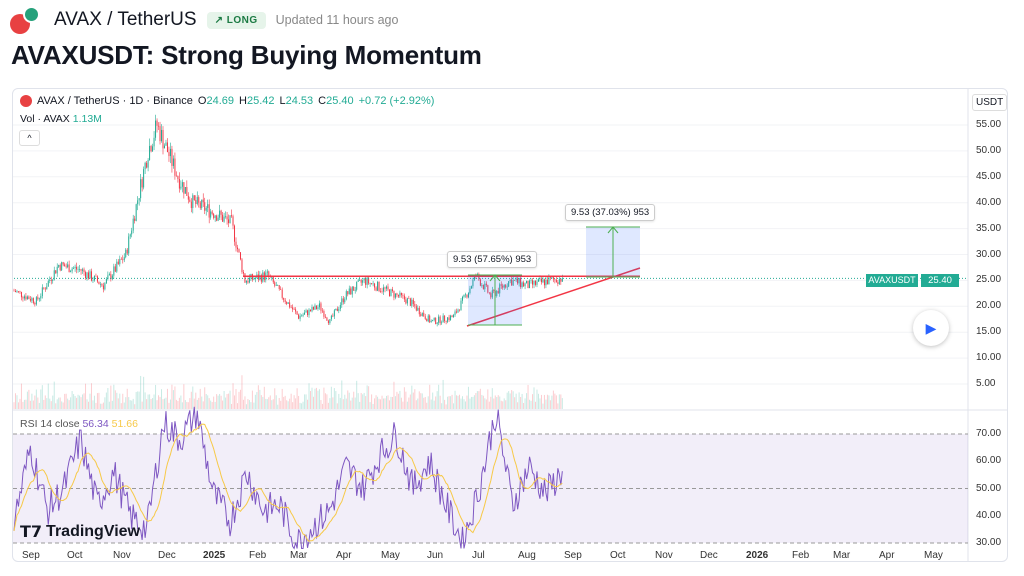  What do you see at coordinates (990, 102) in the screenshot?
I see `currency-button: USDT` at bounding box center [990, 102].